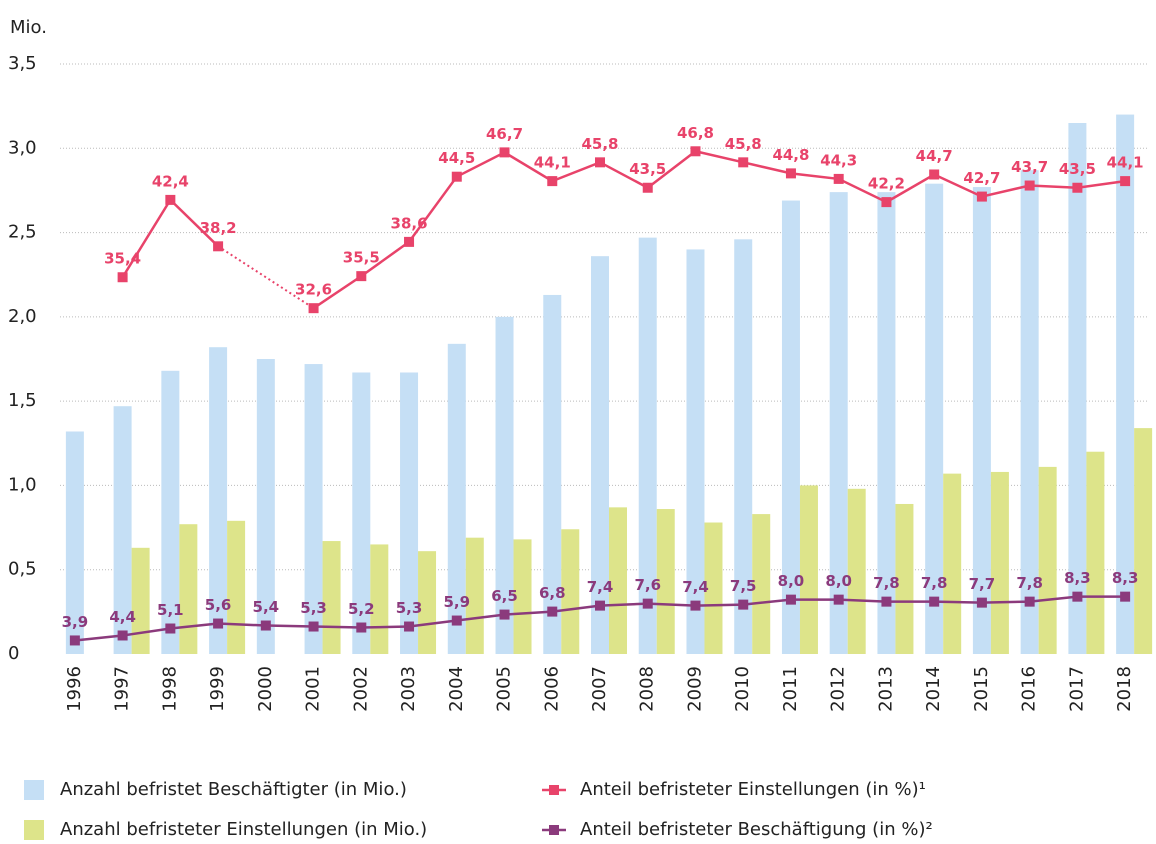 This screenshot has height=844, width=1156. I want to click on data-label: 38,6, so click(409, 223).